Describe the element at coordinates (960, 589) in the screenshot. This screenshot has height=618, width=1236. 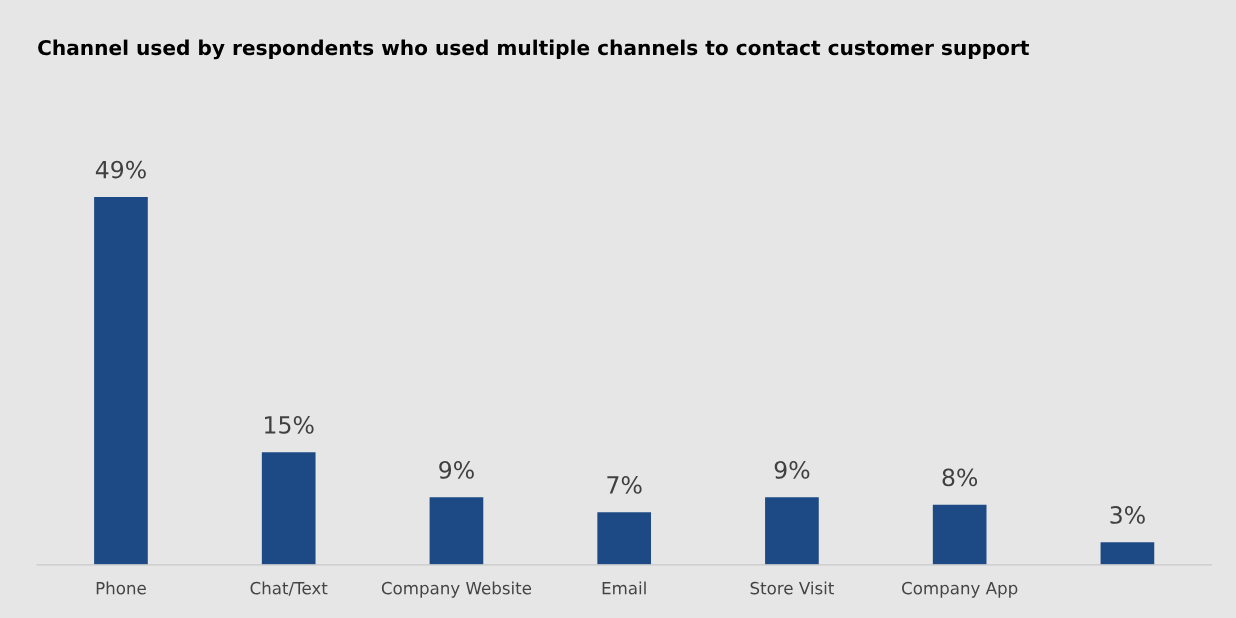
I see `x-tick-label: Company App` at that location.